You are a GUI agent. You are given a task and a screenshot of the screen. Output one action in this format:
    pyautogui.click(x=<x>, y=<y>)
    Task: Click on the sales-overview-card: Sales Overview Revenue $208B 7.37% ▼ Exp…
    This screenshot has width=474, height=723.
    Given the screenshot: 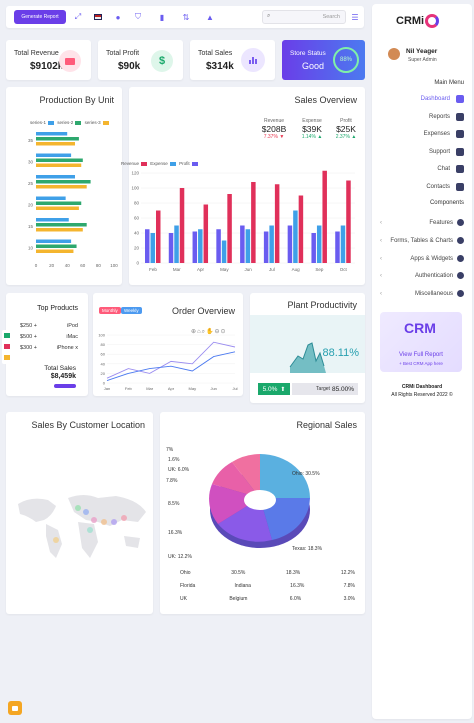 What is the action you would take?
    pyautogui.click(x=243, y=186)
    